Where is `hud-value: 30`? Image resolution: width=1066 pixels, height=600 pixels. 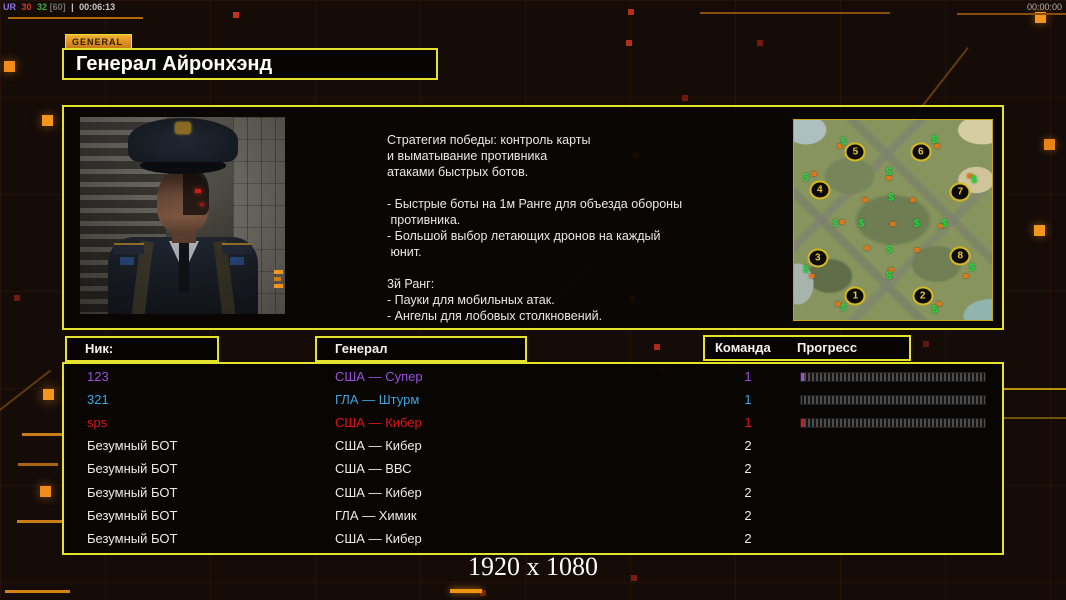
hud-value: 30 is located at coordinates (26, 7).